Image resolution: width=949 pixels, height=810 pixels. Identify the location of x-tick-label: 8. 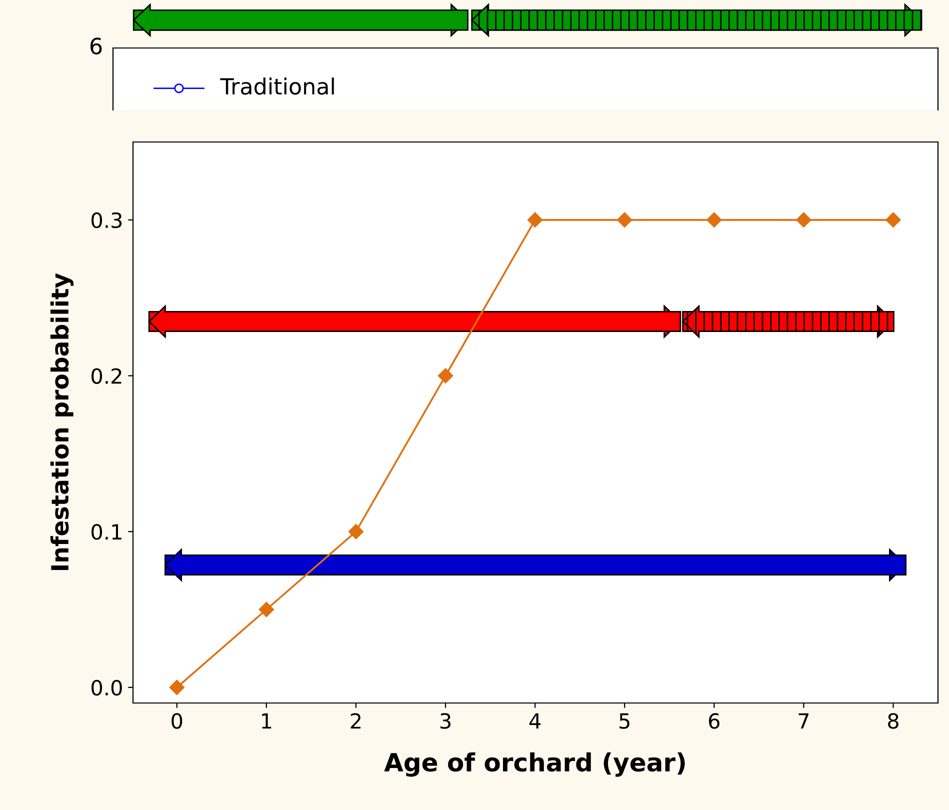
(893, 721).